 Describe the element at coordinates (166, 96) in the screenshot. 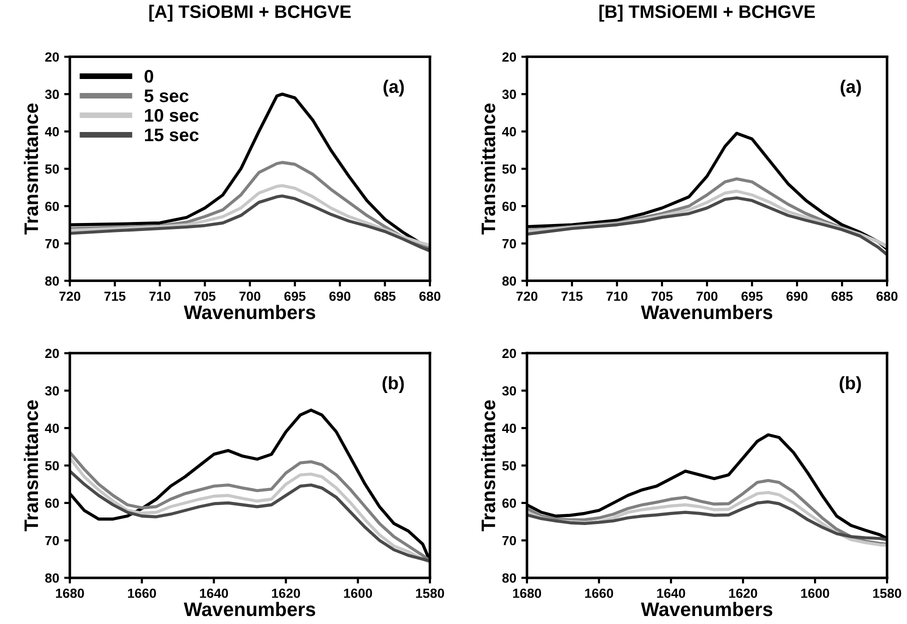

I see `legend-label: 5 sec` at that location.